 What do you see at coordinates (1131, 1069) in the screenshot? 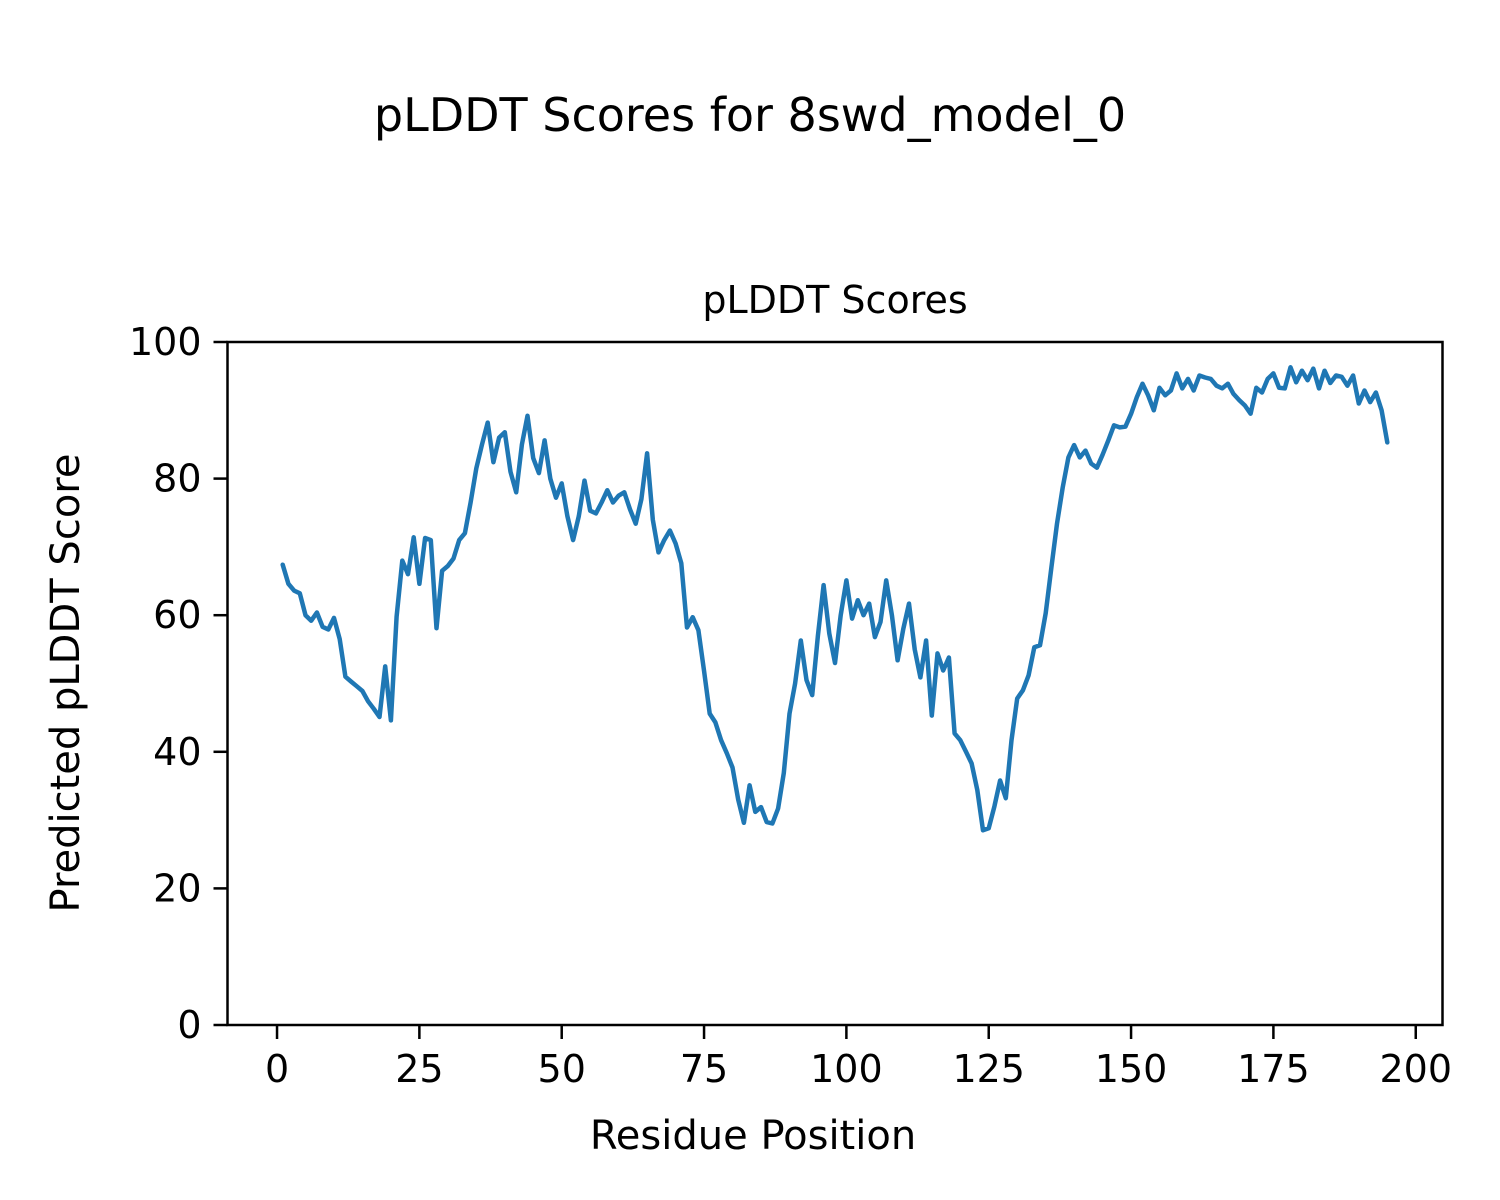
I see `x-tick-label: 150` at bounding box center [1131, 1069].